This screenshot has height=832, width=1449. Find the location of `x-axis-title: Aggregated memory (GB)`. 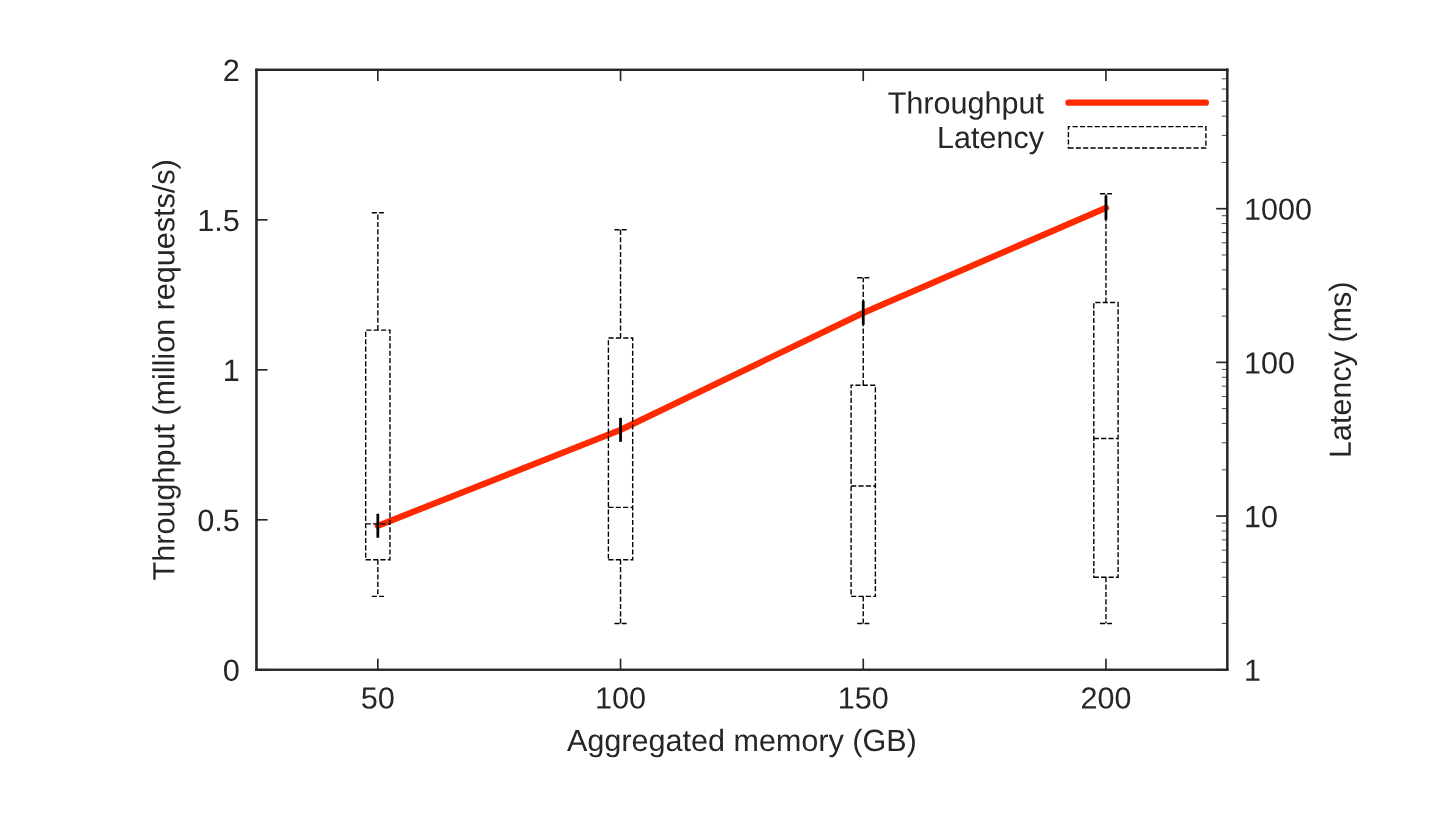

x-axis-title: Aggregated memory (GB) is located at coordinates (741, 743).